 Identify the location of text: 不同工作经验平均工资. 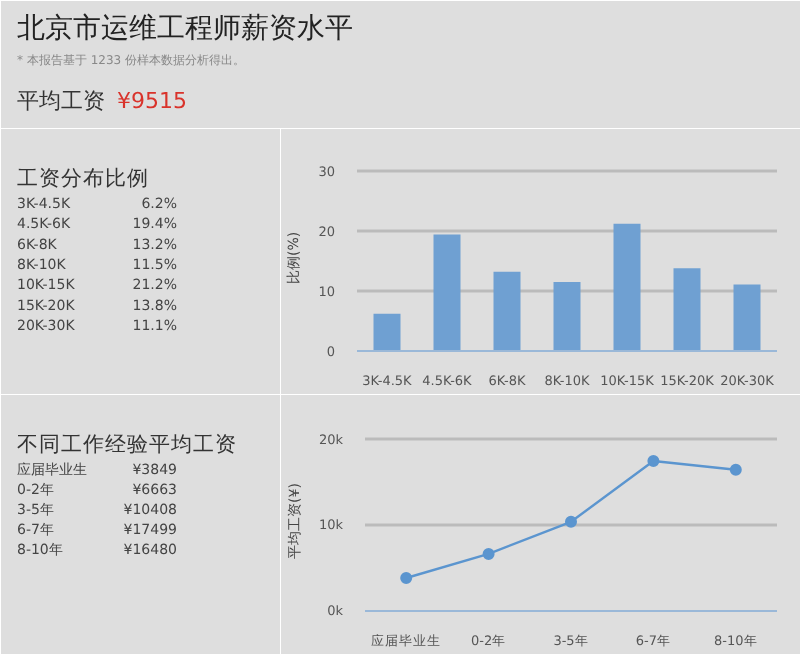
(127, 444).